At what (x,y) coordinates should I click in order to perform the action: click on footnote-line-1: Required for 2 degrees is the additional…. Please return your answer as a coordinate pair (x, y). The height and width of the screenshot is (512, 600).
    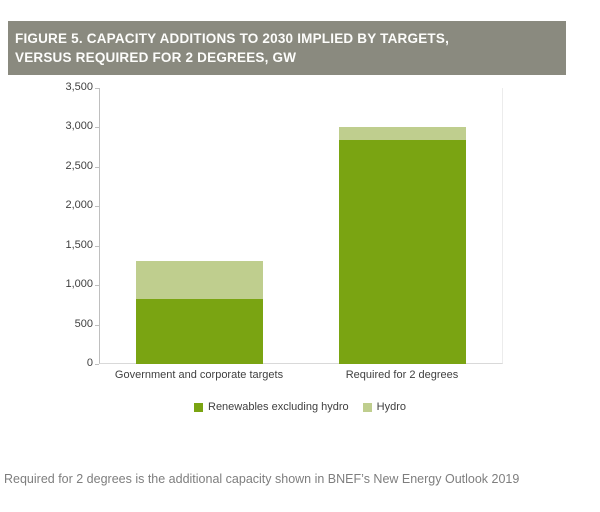
    Looking at the image, I should click on (262, 479).